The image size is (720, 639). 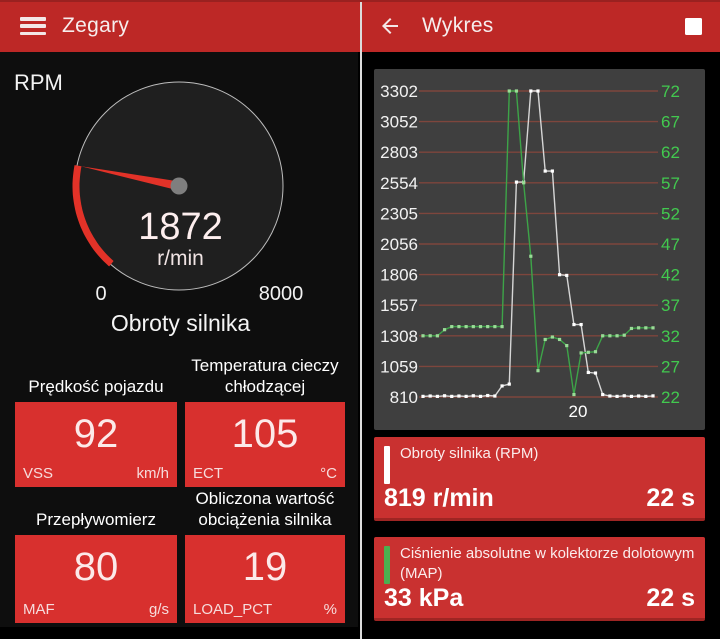 I want to click on series-elapsed-time: 22 s, so click(x=670, y=498).